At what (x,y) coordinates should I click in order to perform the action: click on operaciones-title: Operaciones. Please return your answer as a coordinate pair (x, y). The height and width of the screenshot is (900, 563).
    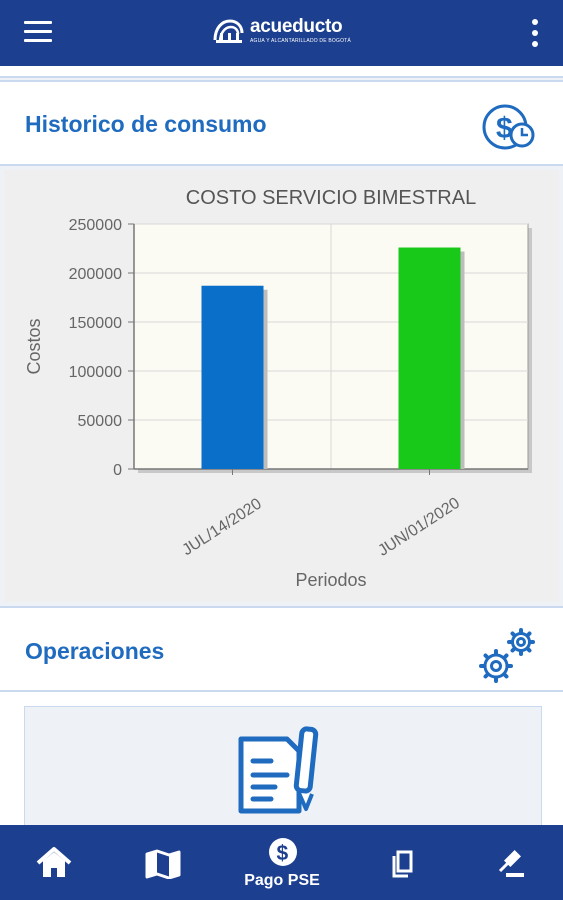
    Looking at the image, I should click on (95, 651).